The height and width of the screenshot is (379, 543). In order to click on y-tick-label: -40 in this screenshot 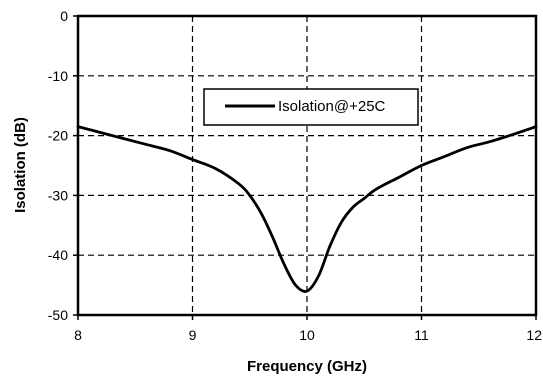, I will do `click(58, 255)`.